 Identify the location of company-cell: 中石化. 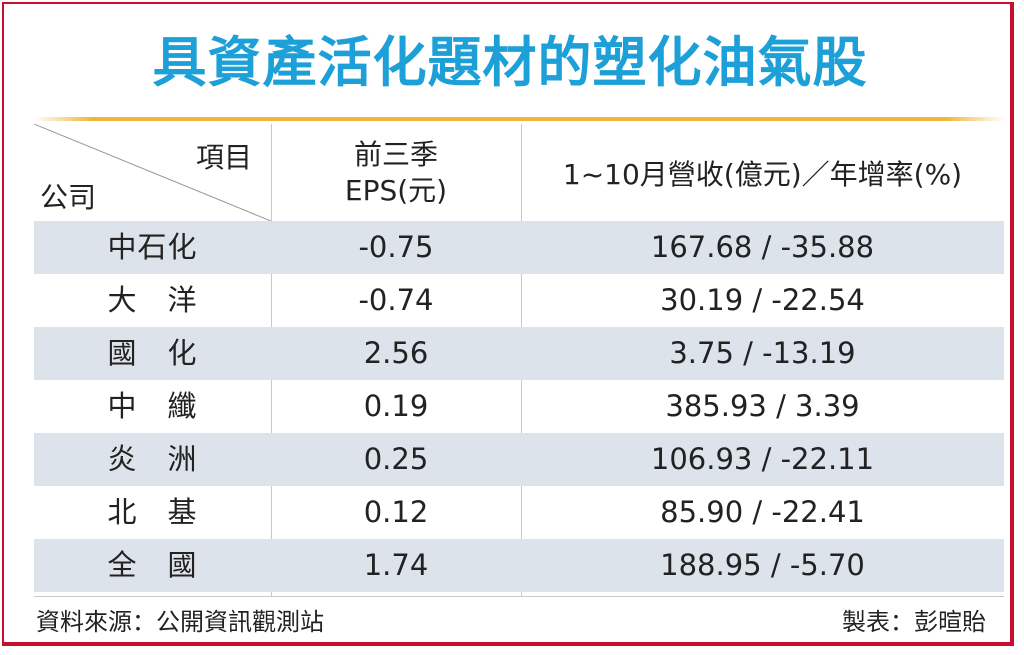
(152, 247).